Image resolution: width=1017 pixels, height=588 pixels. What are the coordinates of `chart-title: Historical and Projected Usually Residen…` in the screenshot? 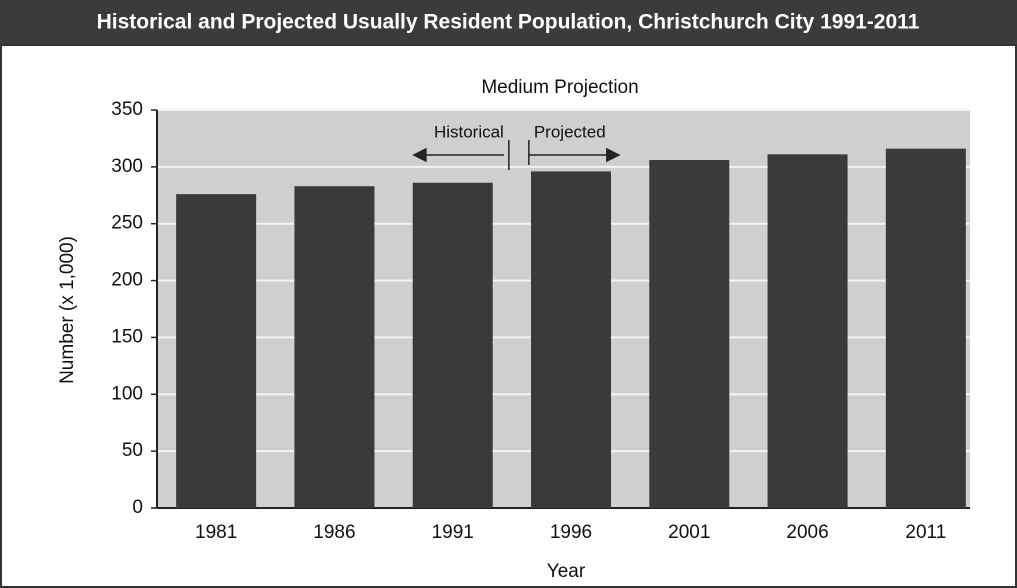 It's located at (508, 22).